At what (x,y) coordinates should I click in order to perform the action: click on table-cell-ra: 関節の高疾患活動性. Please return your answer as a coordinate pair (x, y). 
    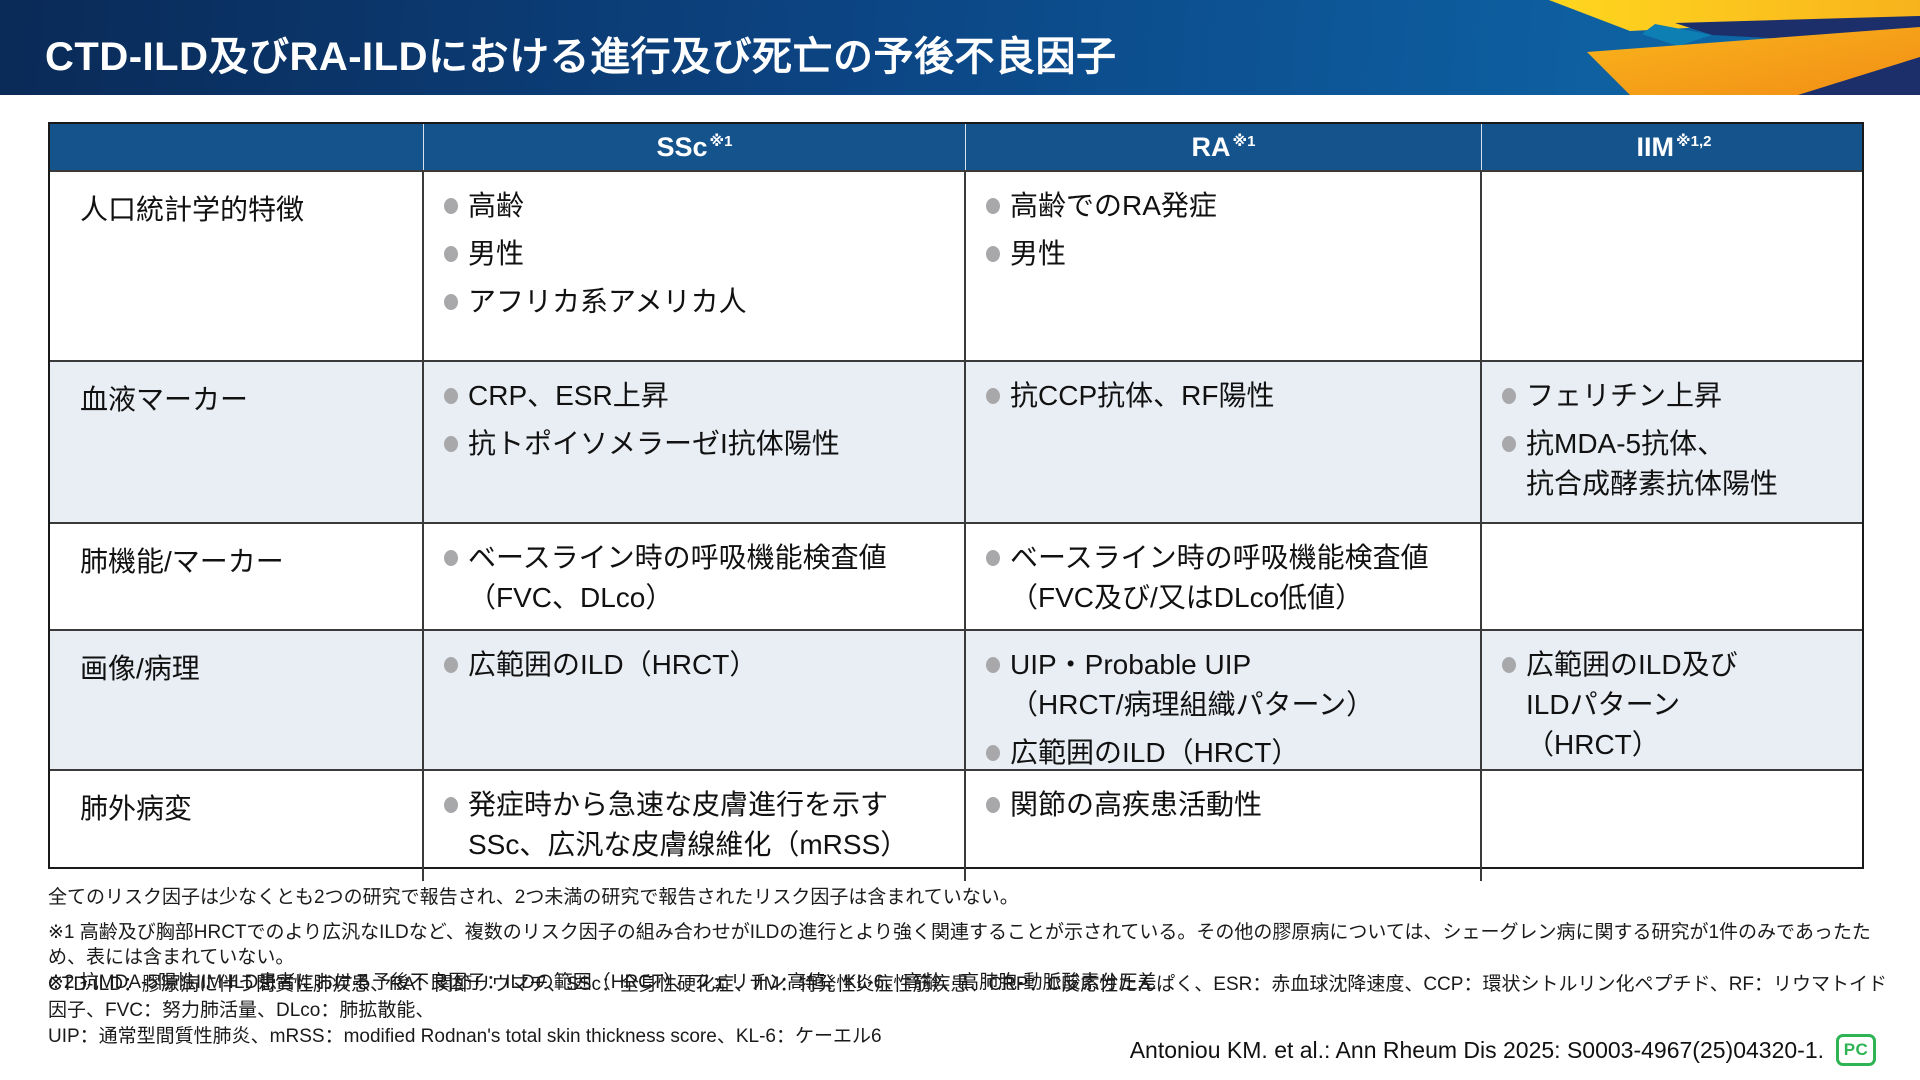
    Looking at the image, I should click on (1224, 826).